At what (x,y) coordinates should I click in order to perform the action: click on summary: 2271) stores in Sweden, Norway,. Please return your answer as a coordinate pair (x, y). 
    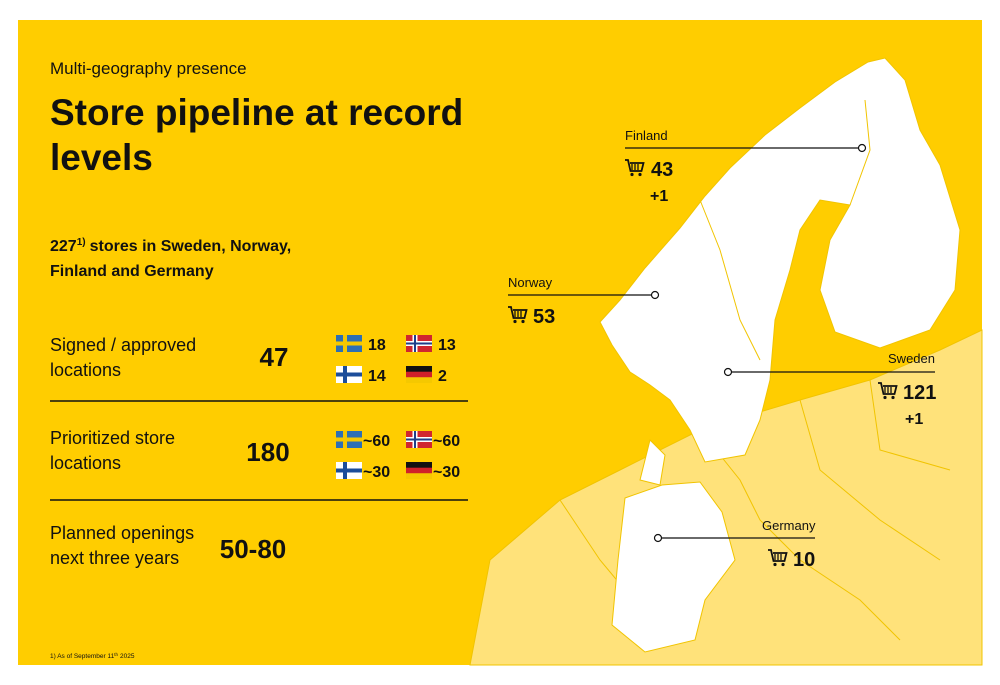
    Looking at the image, I should click on (170, 246).